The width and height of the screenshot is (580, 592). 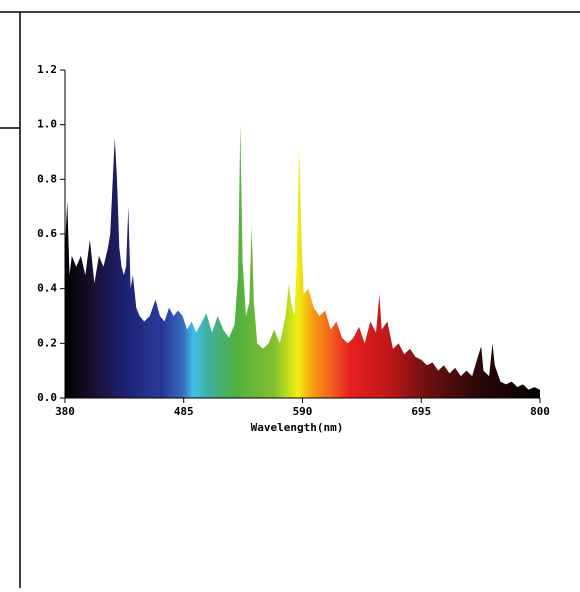 What do you see at coordinates (184, 411) in the screenshot?
I see `x-tick-label: 485` at bounding box center [184, 411].